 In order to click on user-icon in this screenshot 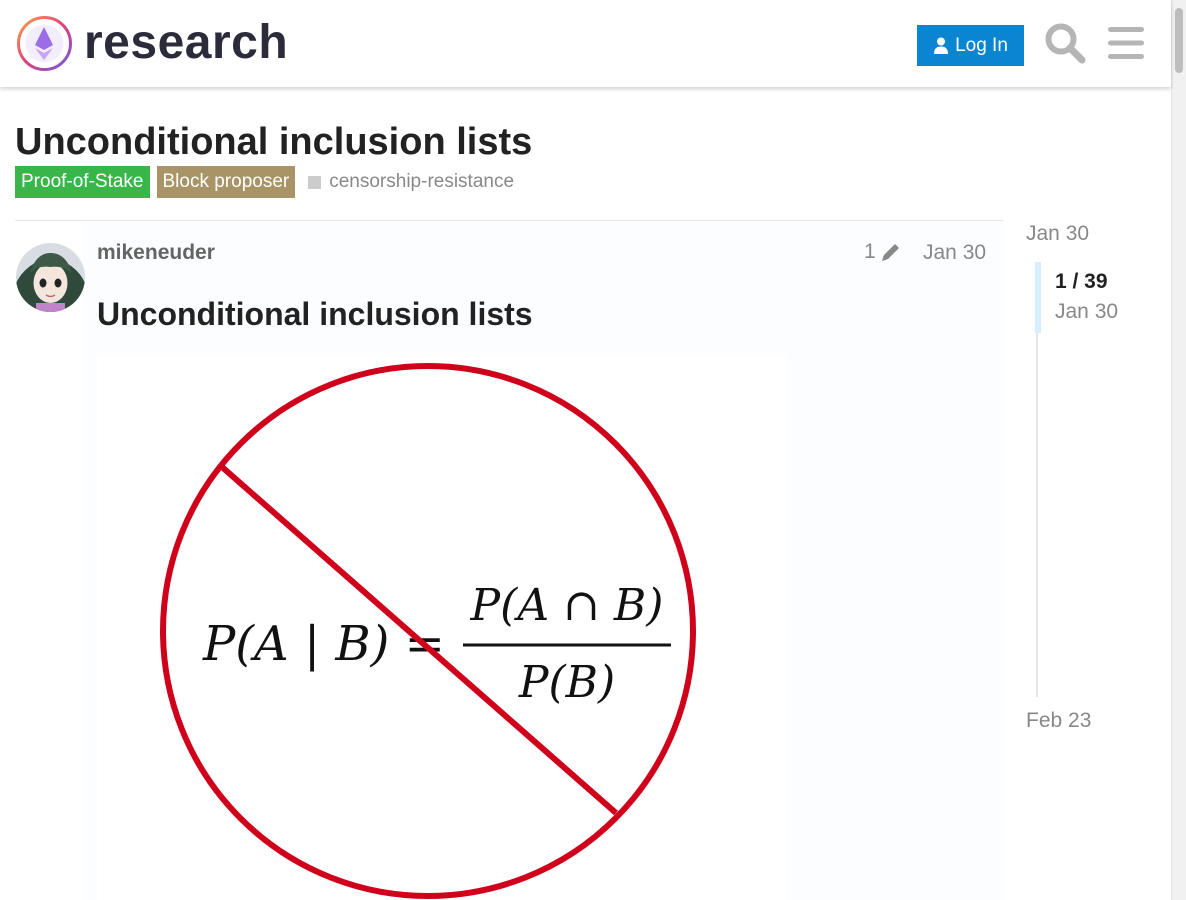, I will do `click(941, 45)`.